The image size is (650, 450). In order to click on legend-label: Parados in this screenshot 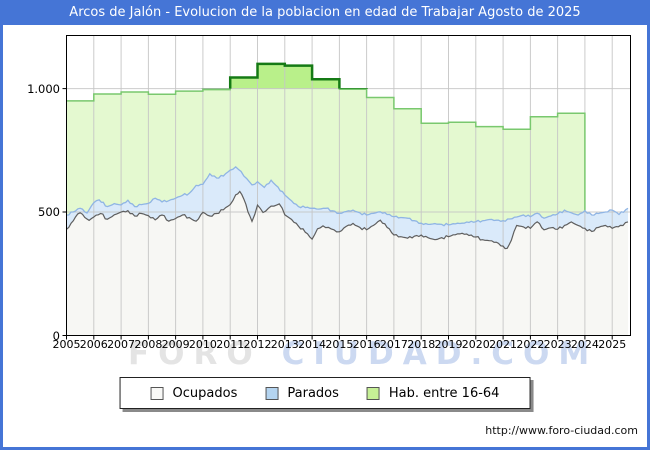, I will do `click(313, 393)`.